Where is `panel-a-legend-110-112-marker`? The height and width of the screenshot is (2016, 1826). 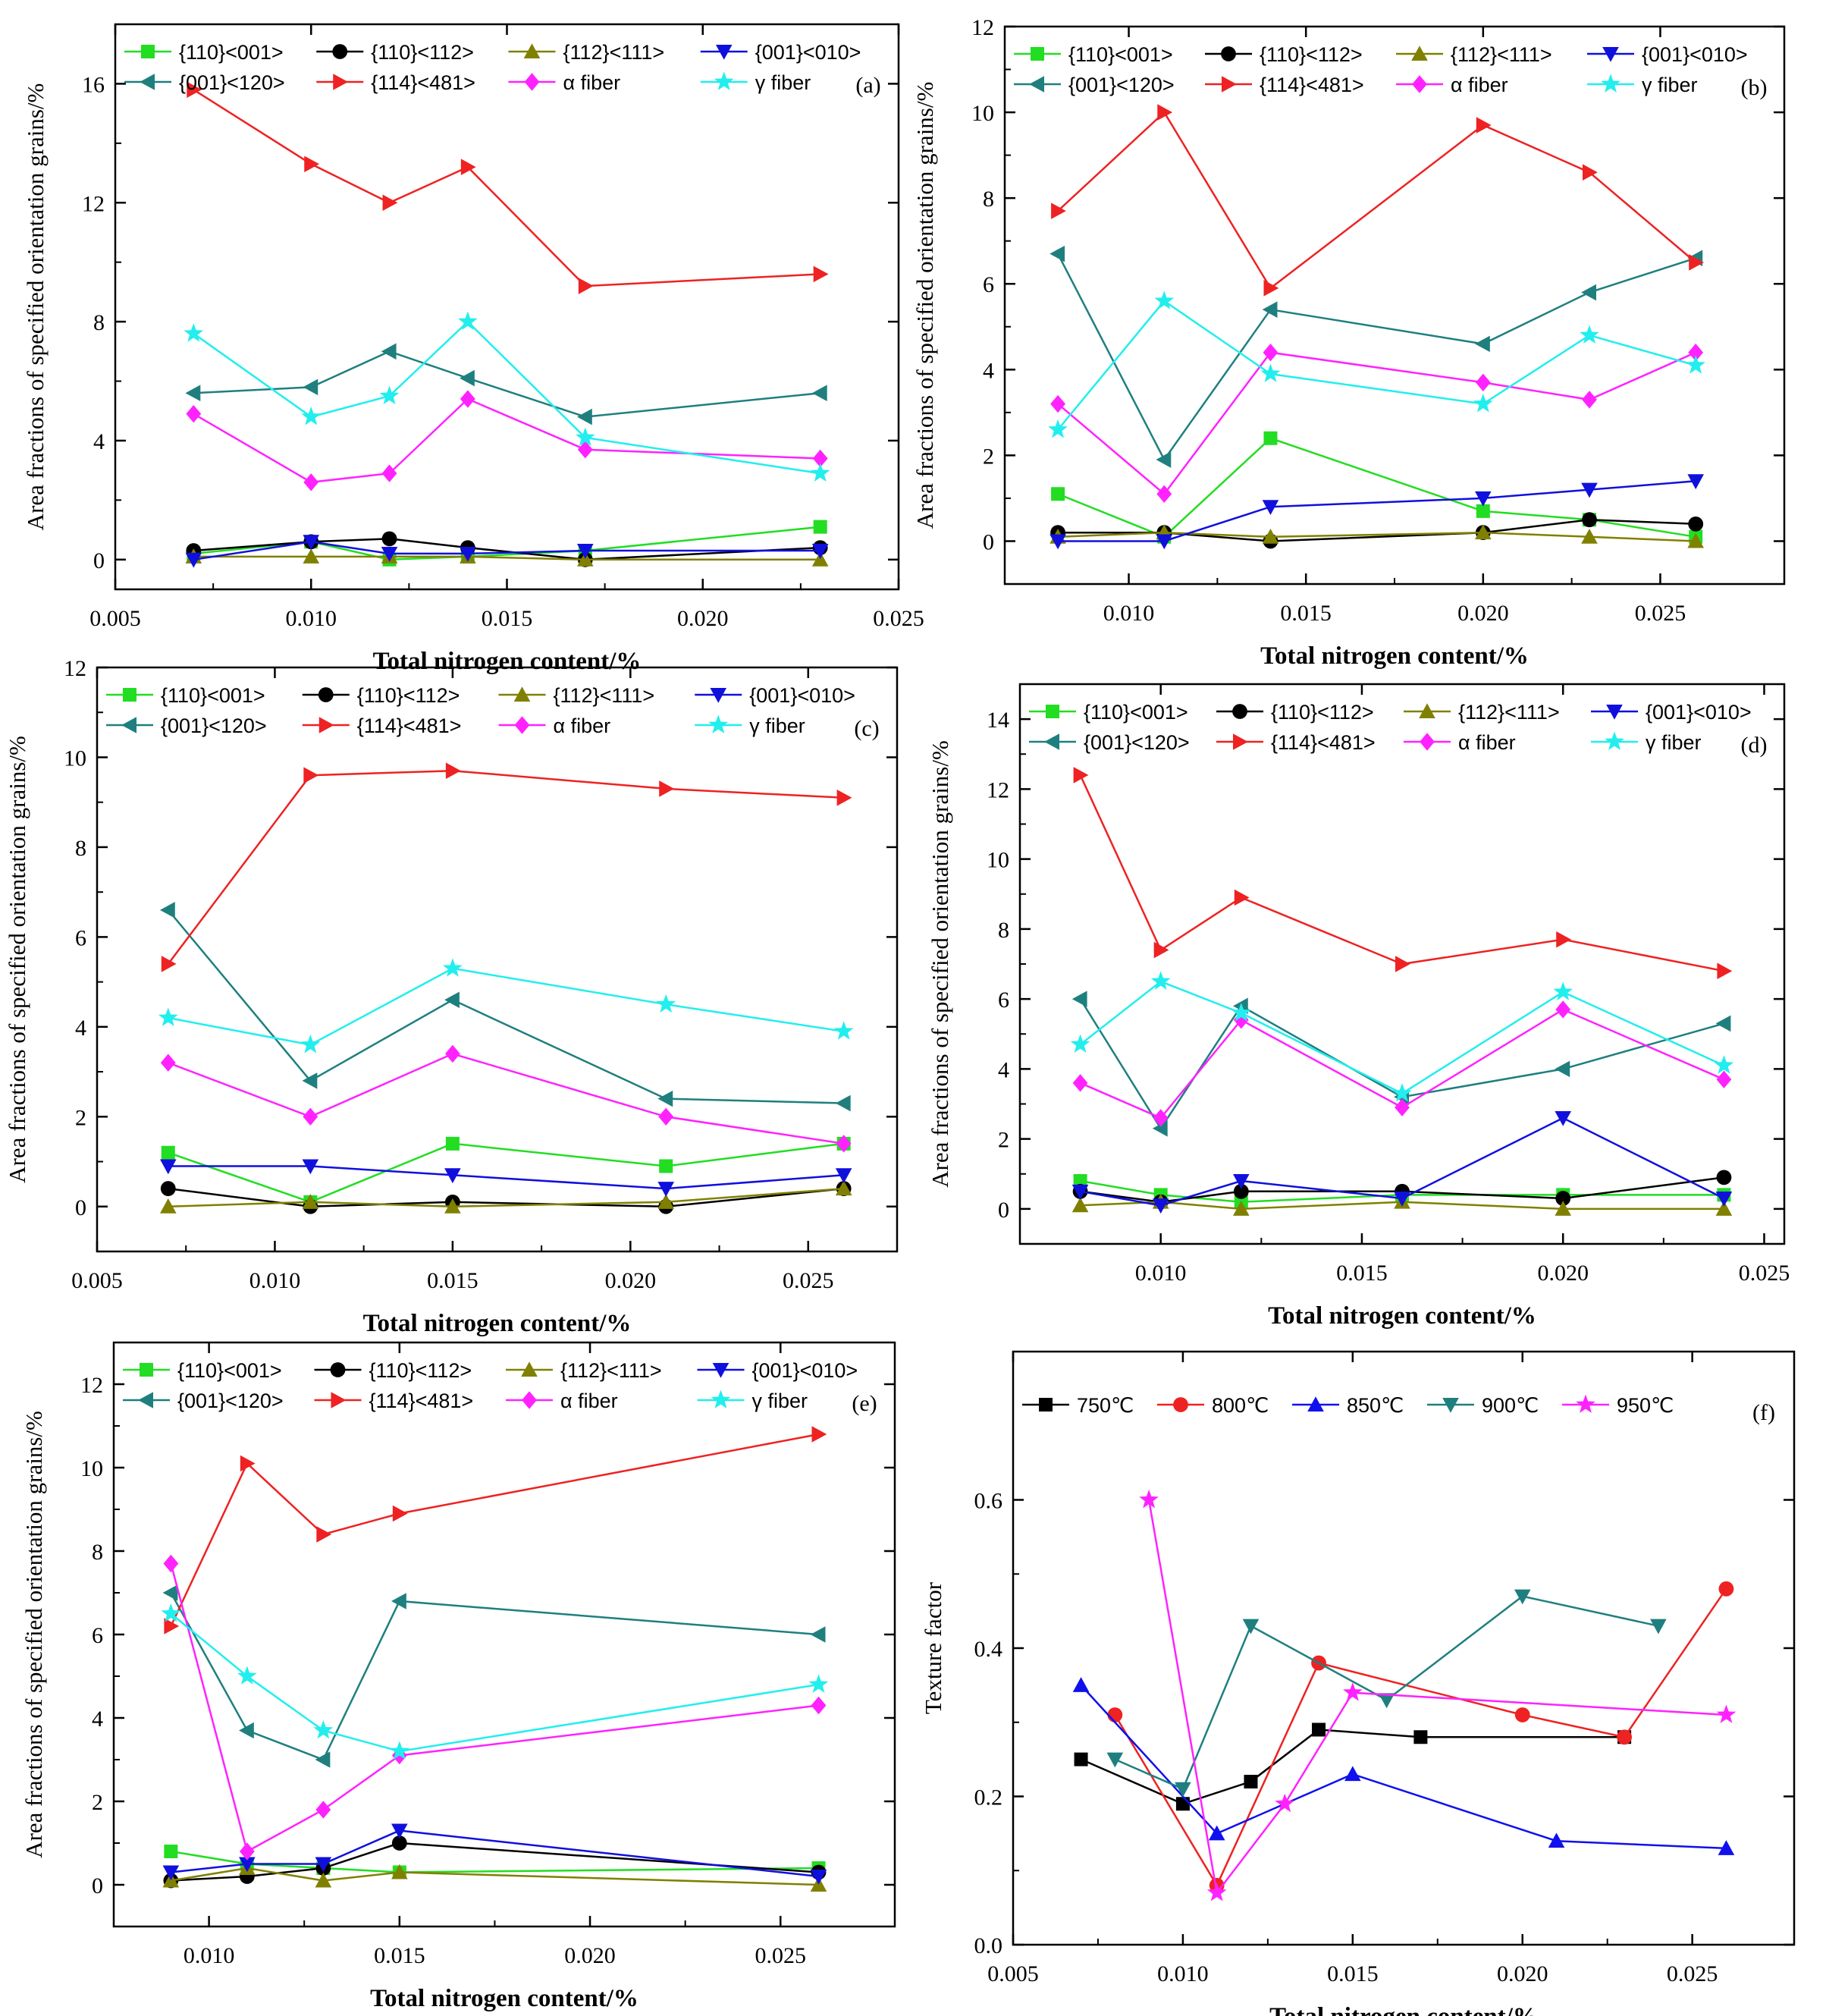 panel-a-legend-110-112-marker is located at coordinates (340, 52).